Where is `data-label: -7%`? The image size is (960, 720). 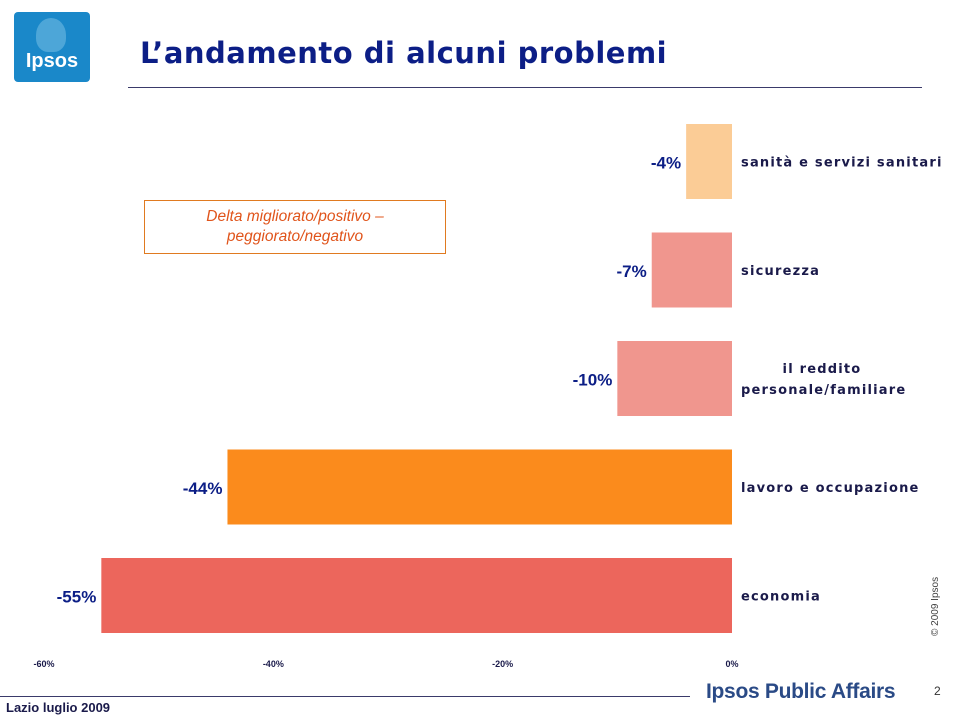 data-label: -7% is located at coordinates (631, 271).